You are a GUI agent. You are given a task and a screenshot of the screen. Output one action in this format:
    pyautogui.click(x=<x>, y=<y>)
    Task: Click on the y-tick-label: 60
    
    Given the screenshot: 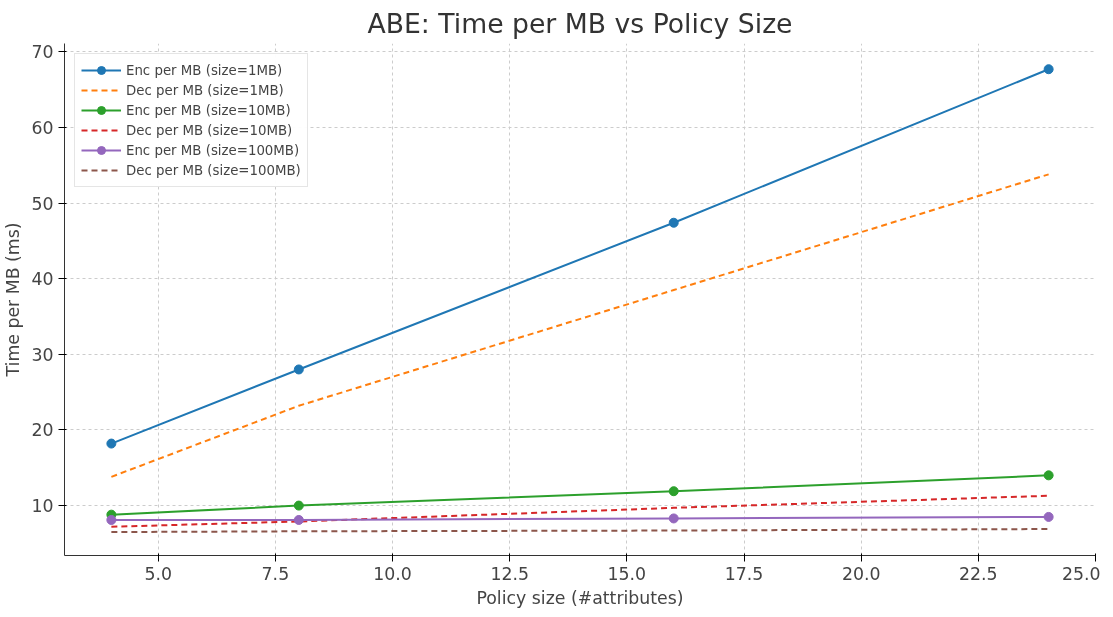 What is the action you would take?
    pyautogui.click(x=42, y=127)
    